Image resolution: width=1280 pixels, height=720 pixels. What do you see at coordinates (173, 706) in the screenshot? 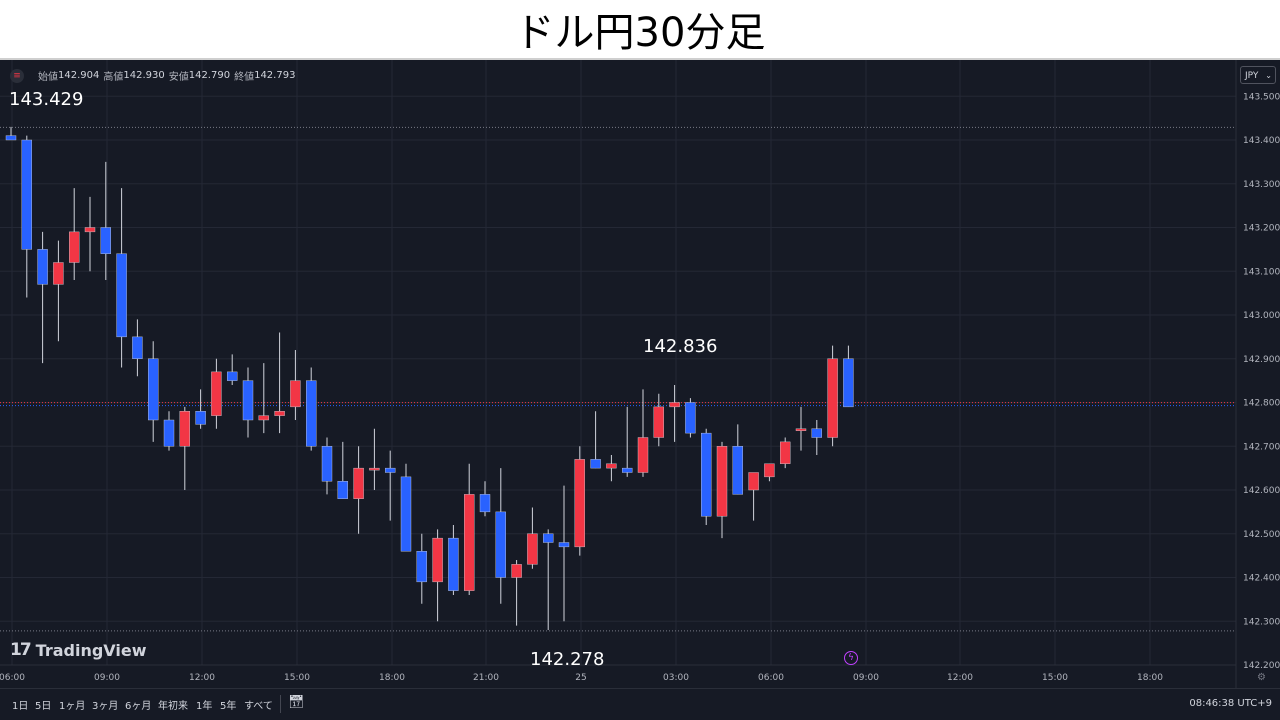
I see `timeframe-ytd-button: 年初来` at bounding box center [173, 706].